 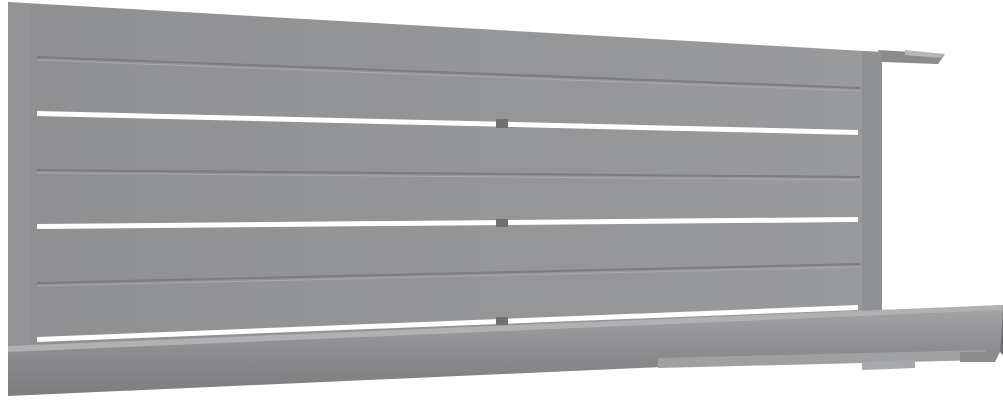 I want to click on rail-highlight, so click(x=505, y=328).